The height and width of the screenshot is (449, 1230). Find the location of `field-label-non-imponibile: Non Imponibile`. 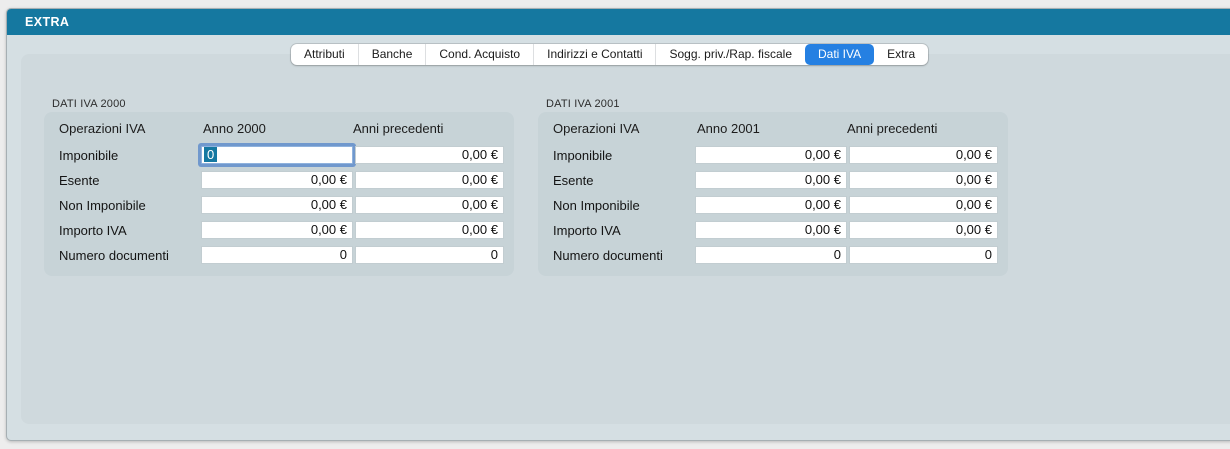

field-label-non-imponibile: Non Imponibile is located at coordinates (102, 205).